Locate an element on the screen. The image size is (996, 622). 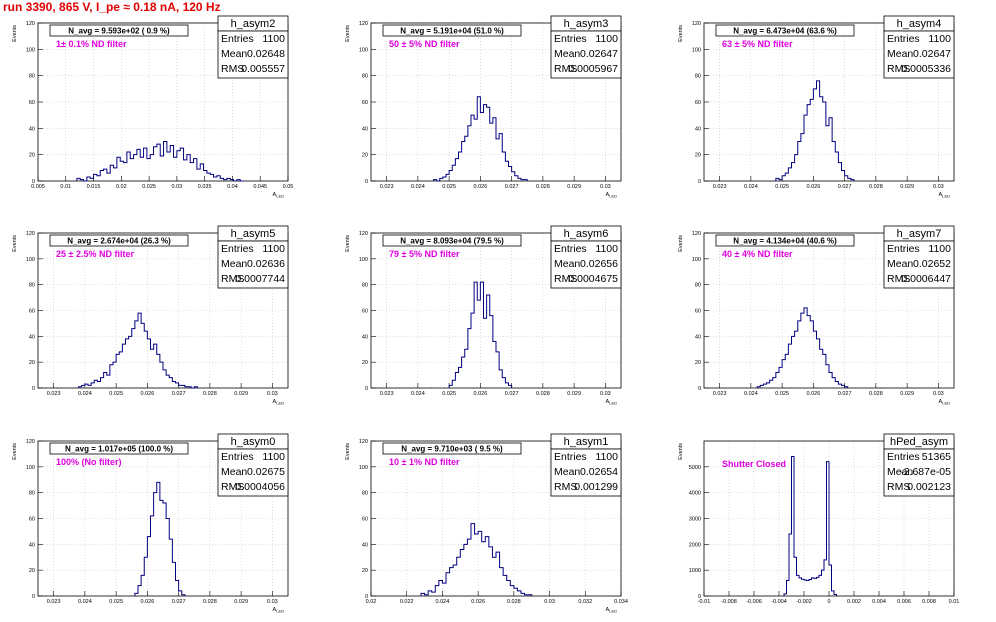
stats-title: h_asym5 is located at coordinates (253, 234).